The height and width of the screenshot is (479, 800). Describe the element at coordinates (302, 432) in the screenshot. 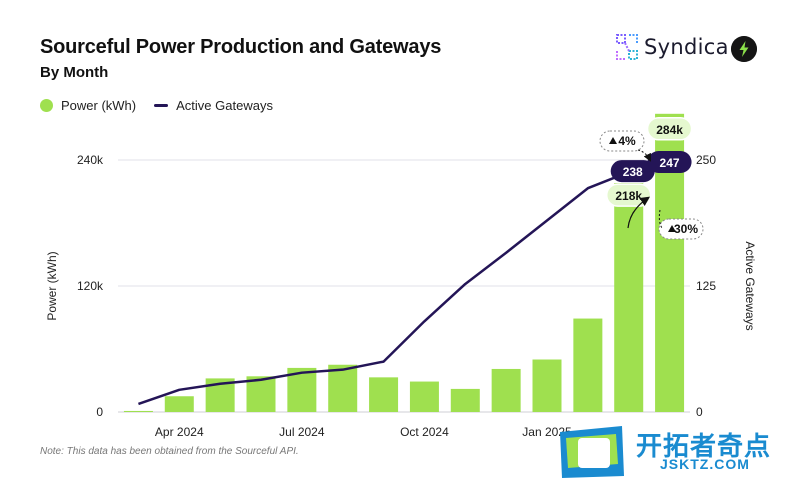

I see `x-tick-label: Jul 2024` at that location.